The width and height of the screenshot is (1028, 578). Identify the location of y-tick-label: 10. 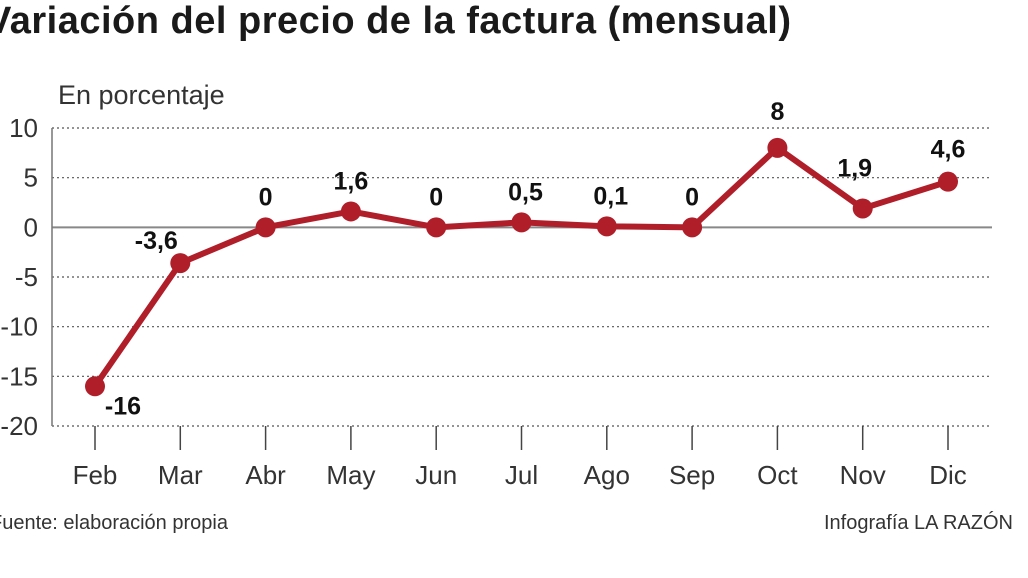
(23, 128).